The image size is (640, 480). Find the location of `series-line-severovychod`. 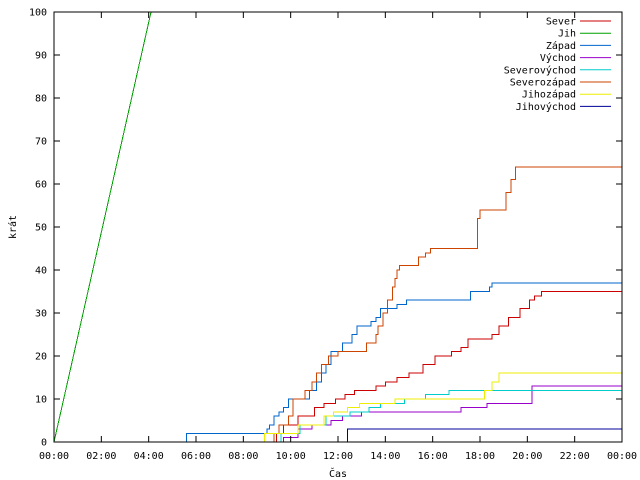

series-line-severovychod is located at coordinates (338, 415).